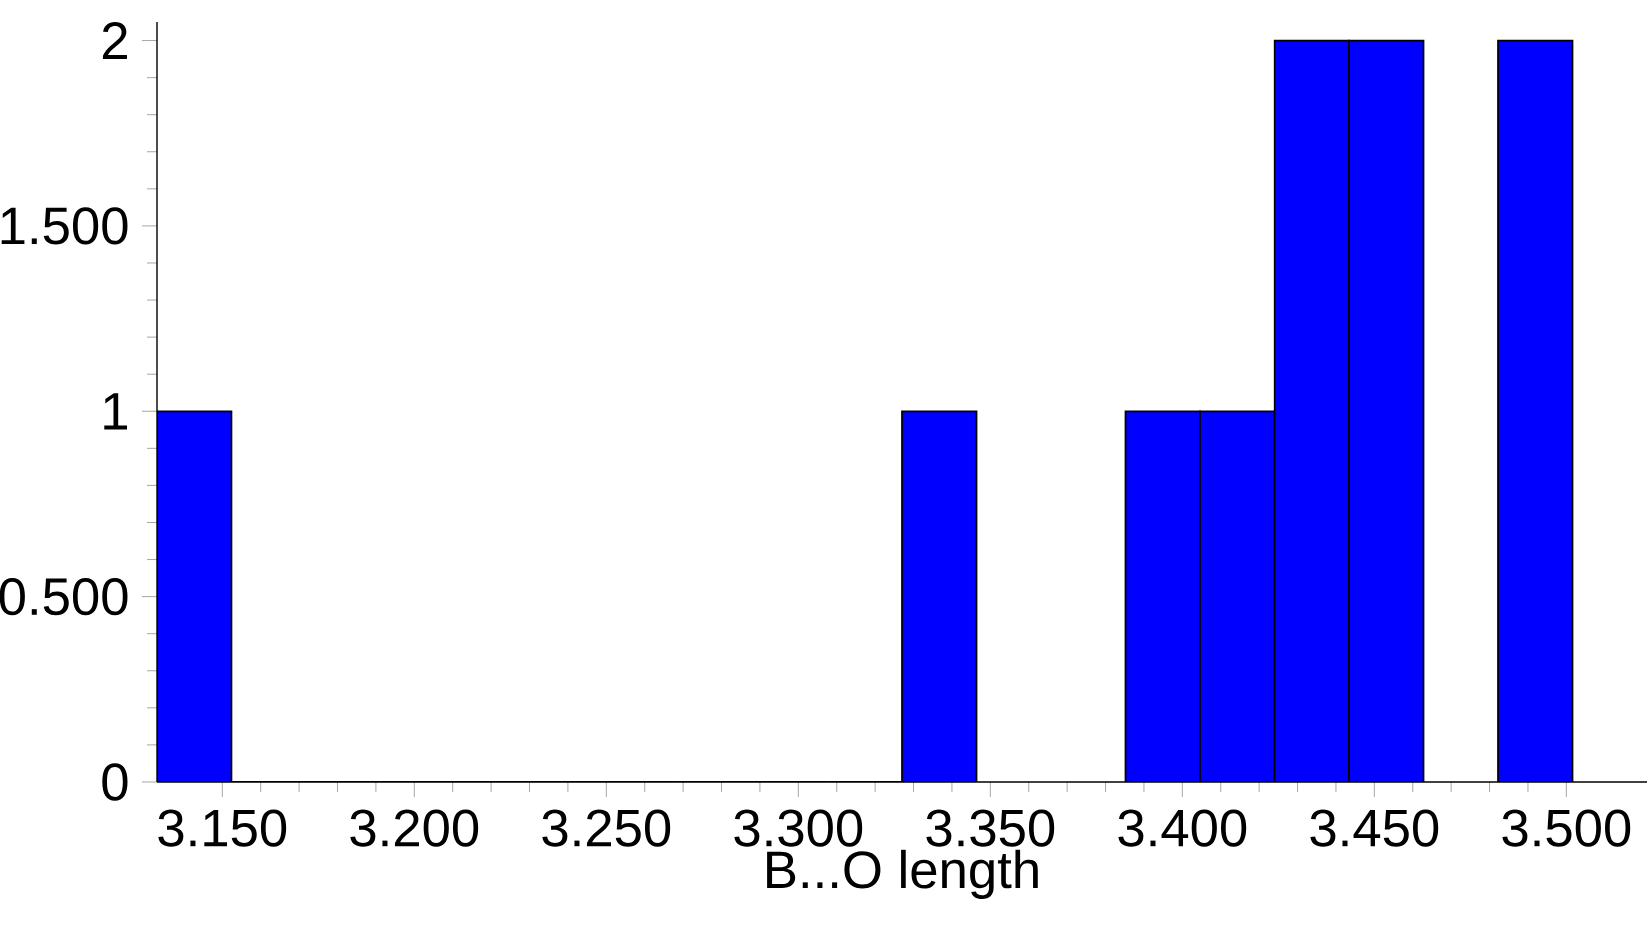  What do you see at coordinates (222, 828) in the screenshot?
I see `x-tick-label: 3.150` at bounding box center [222, 828].